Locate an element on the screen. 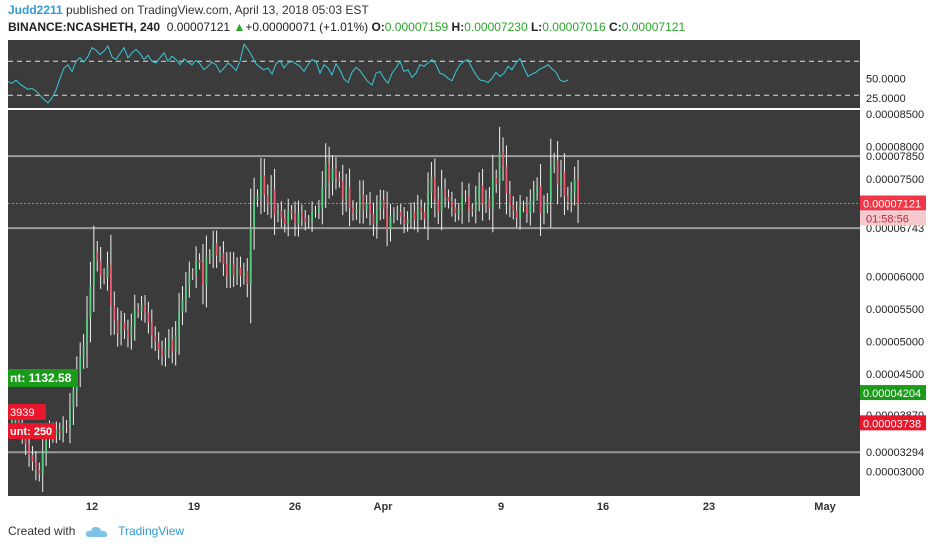 This screenshot has width=932, height=550. price-tick-label: 0.00005500 is located at coordinates (895, 310).